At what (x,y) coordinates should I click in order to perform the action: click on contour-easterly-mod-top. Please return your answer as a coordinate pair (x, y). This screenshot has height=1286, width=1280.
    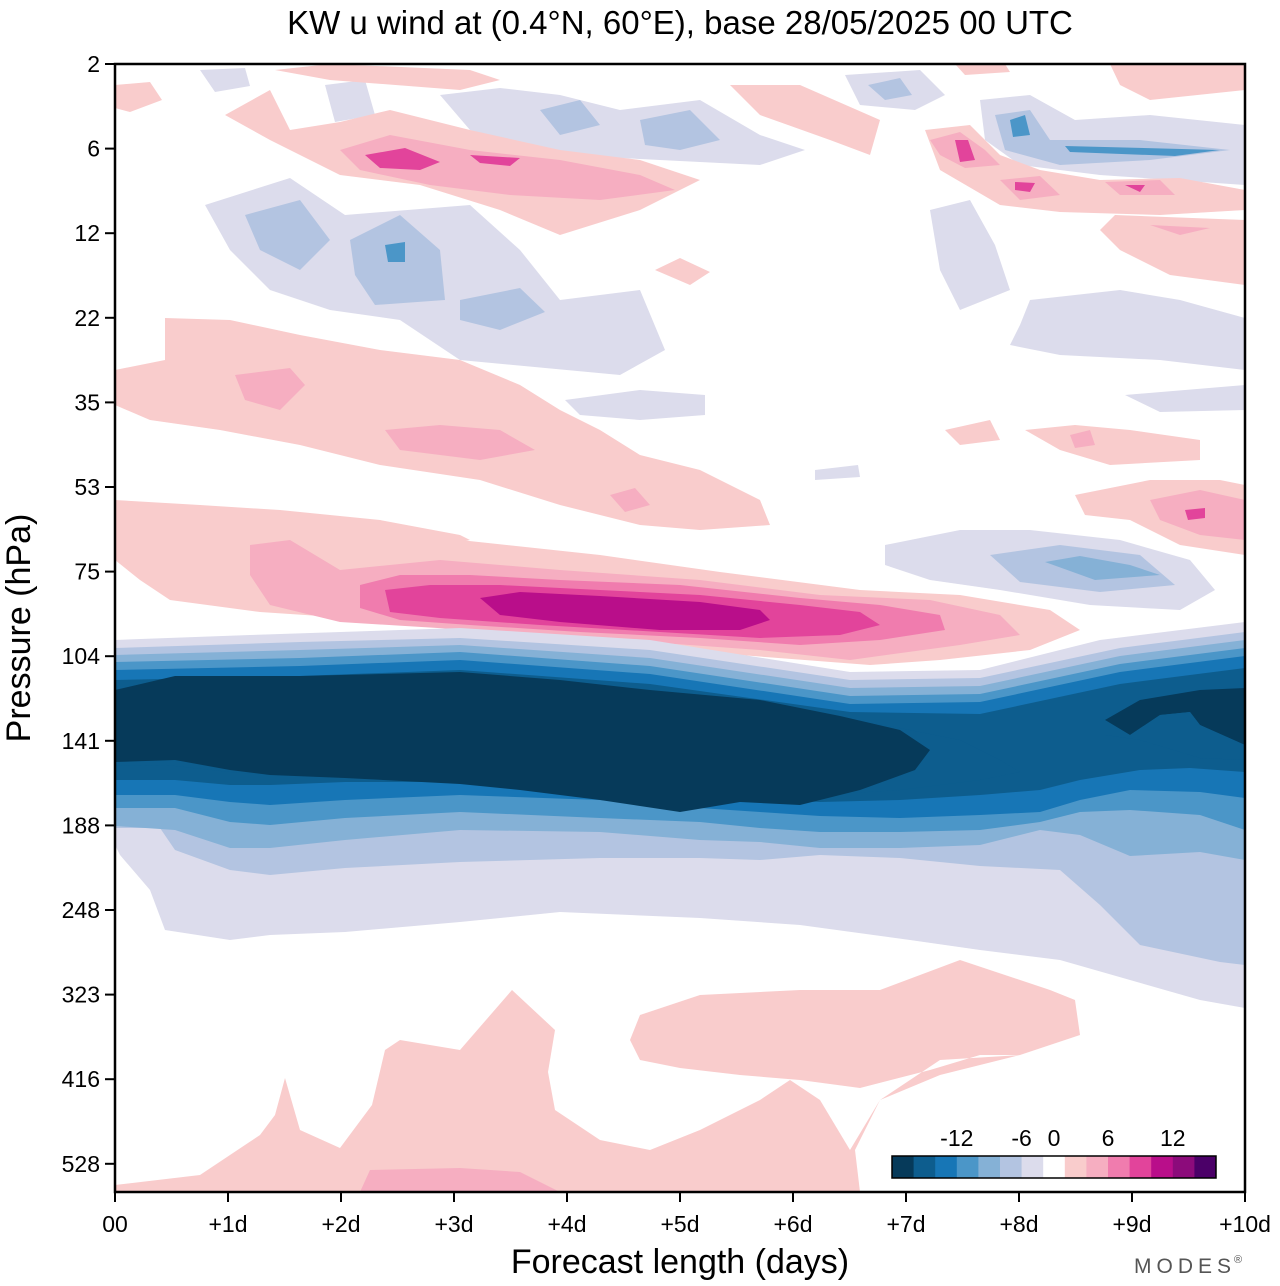
    Looking at the image, I should click on (885, 121).